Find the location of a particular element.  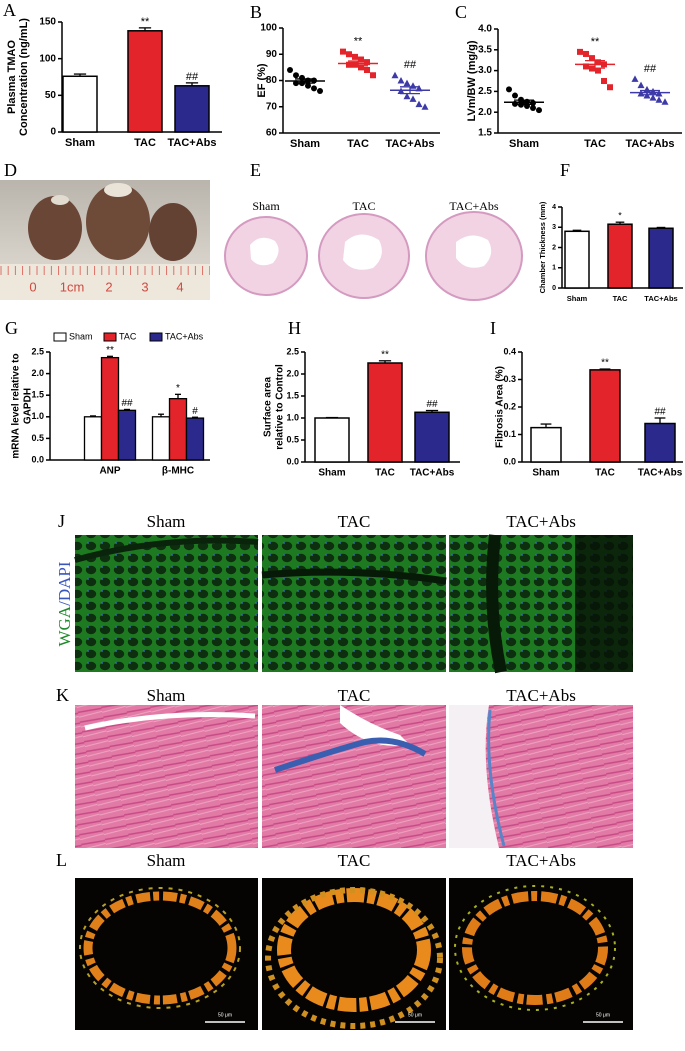

panel-letter: F is located at coordinates (565, 170).